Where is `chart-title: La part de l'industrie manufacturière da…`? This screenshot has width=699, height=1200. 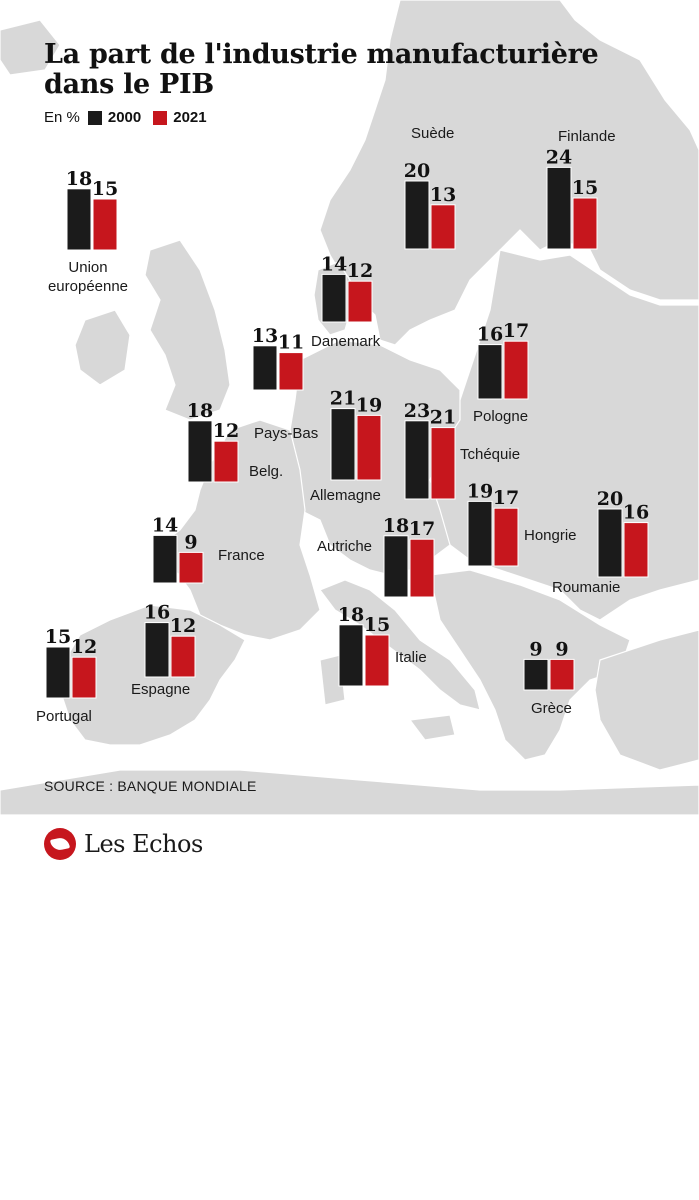
chart-title: La part de l'industrie manufacturière da… is located at coordinates (321, 69).